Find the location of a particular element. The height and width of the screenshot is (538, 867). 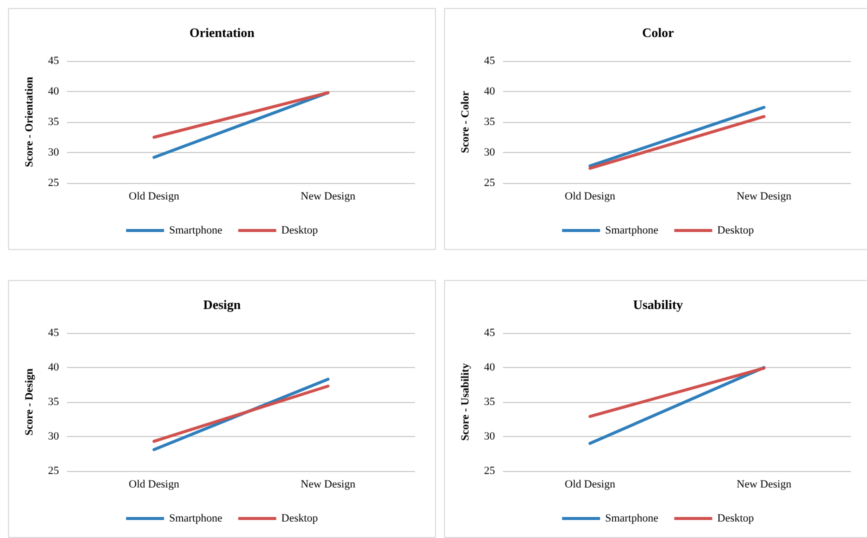

y-axis-title: Score - Design is located at coordinates (30, 402).